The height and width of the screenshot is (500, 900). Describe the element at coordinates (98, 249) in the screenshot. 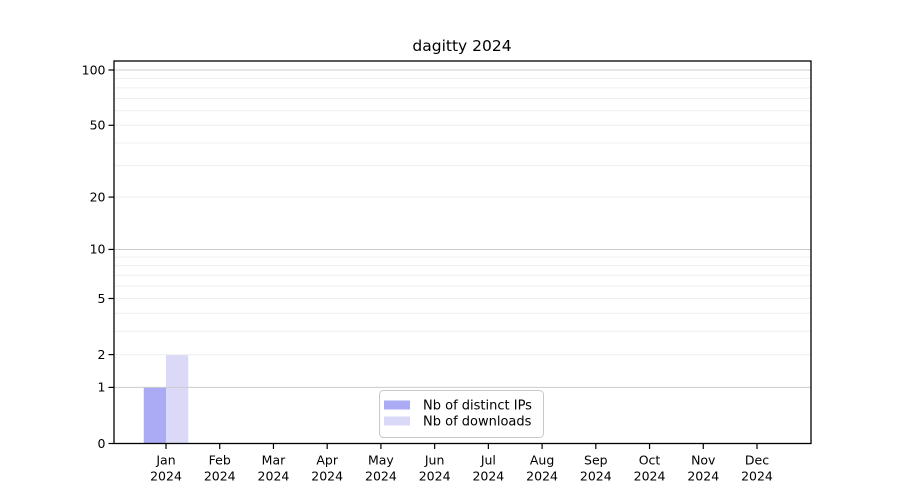

I see `y-tick-label-10: 10` at that location.